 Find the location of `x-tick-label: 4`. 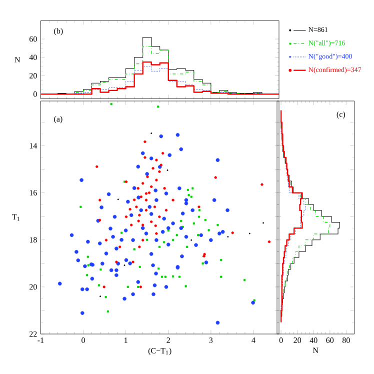

x-tick-label: 4 is located at coordinates (254, 340).